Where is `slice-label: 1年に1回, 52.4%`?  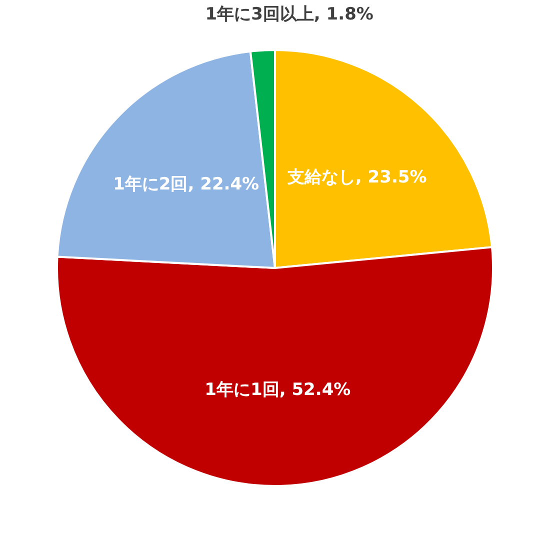
slice-label: 1年に1回, 52.4% is located at coordinates (277, 390).